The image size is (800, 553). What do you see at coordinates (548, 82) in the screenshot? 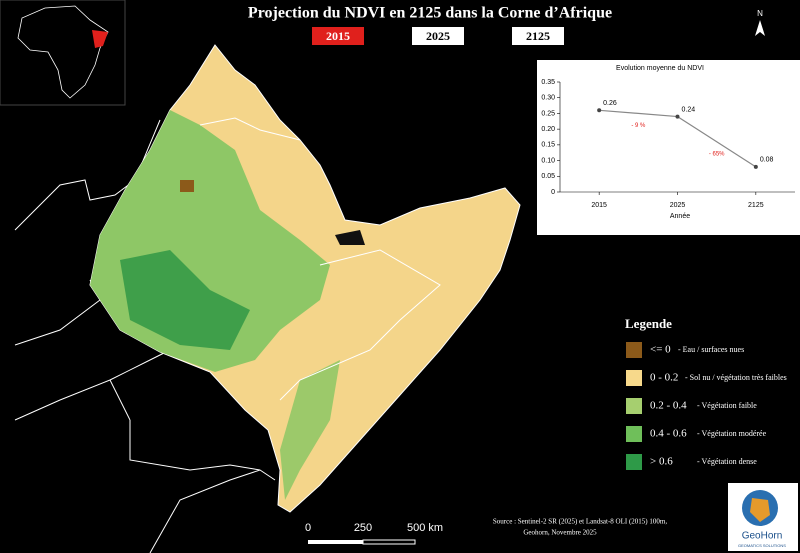
I see `y-tick-label: 0.35` at bounding box center [548, 82].